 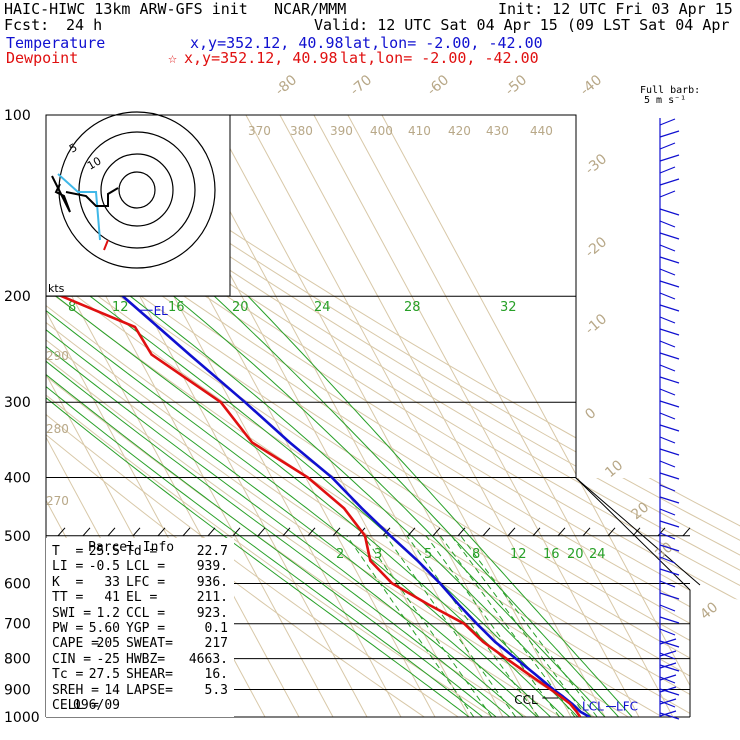 I want to click on lcl-marker-label: LCL, so click(x=593, y=707).